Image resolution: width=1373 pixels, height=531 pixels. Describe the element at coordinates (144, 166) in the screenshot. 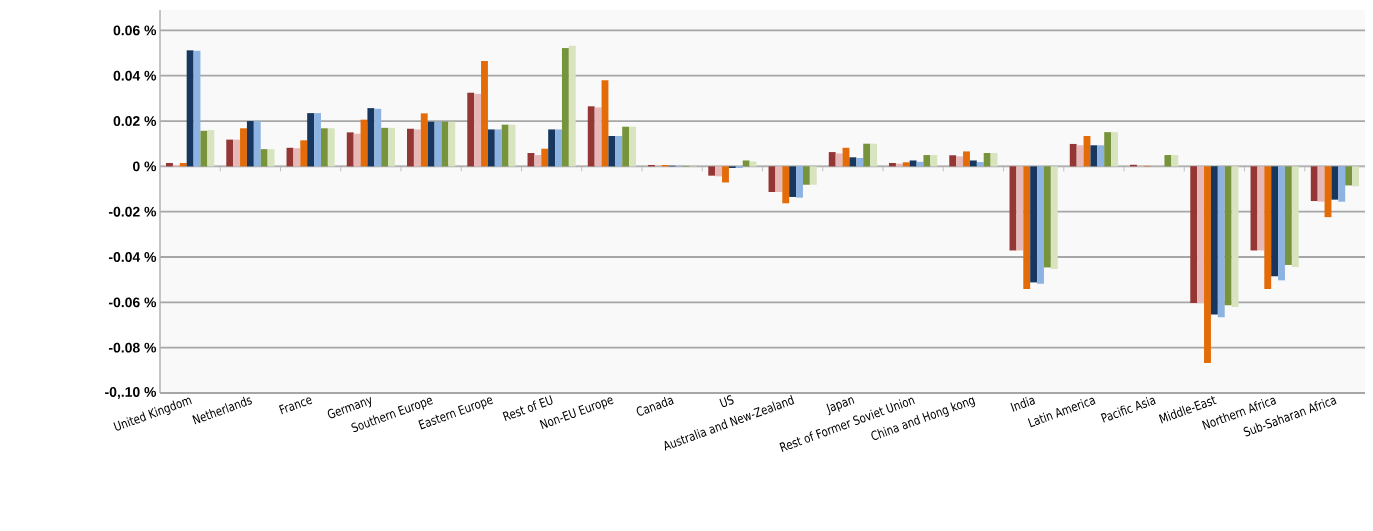

I see `y-tick-label: 0 %` at that location.